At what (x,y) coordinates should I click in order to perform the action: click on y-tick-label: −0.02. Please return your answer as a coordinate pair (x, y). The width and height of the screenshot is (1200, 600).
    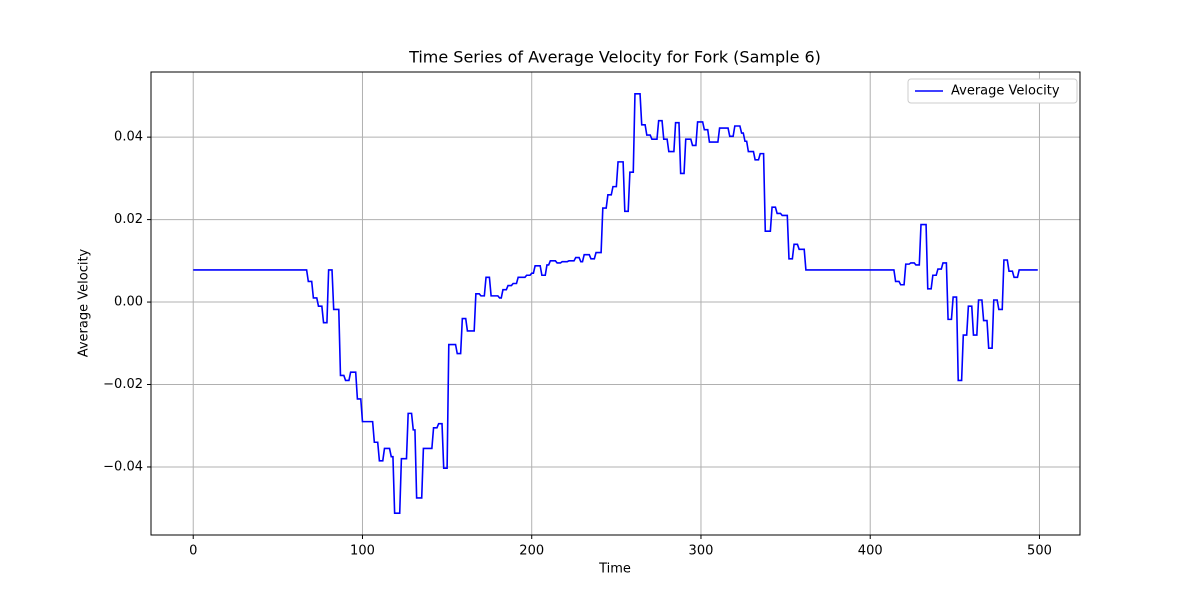
    Looking at the image, I should click on (123, 384).